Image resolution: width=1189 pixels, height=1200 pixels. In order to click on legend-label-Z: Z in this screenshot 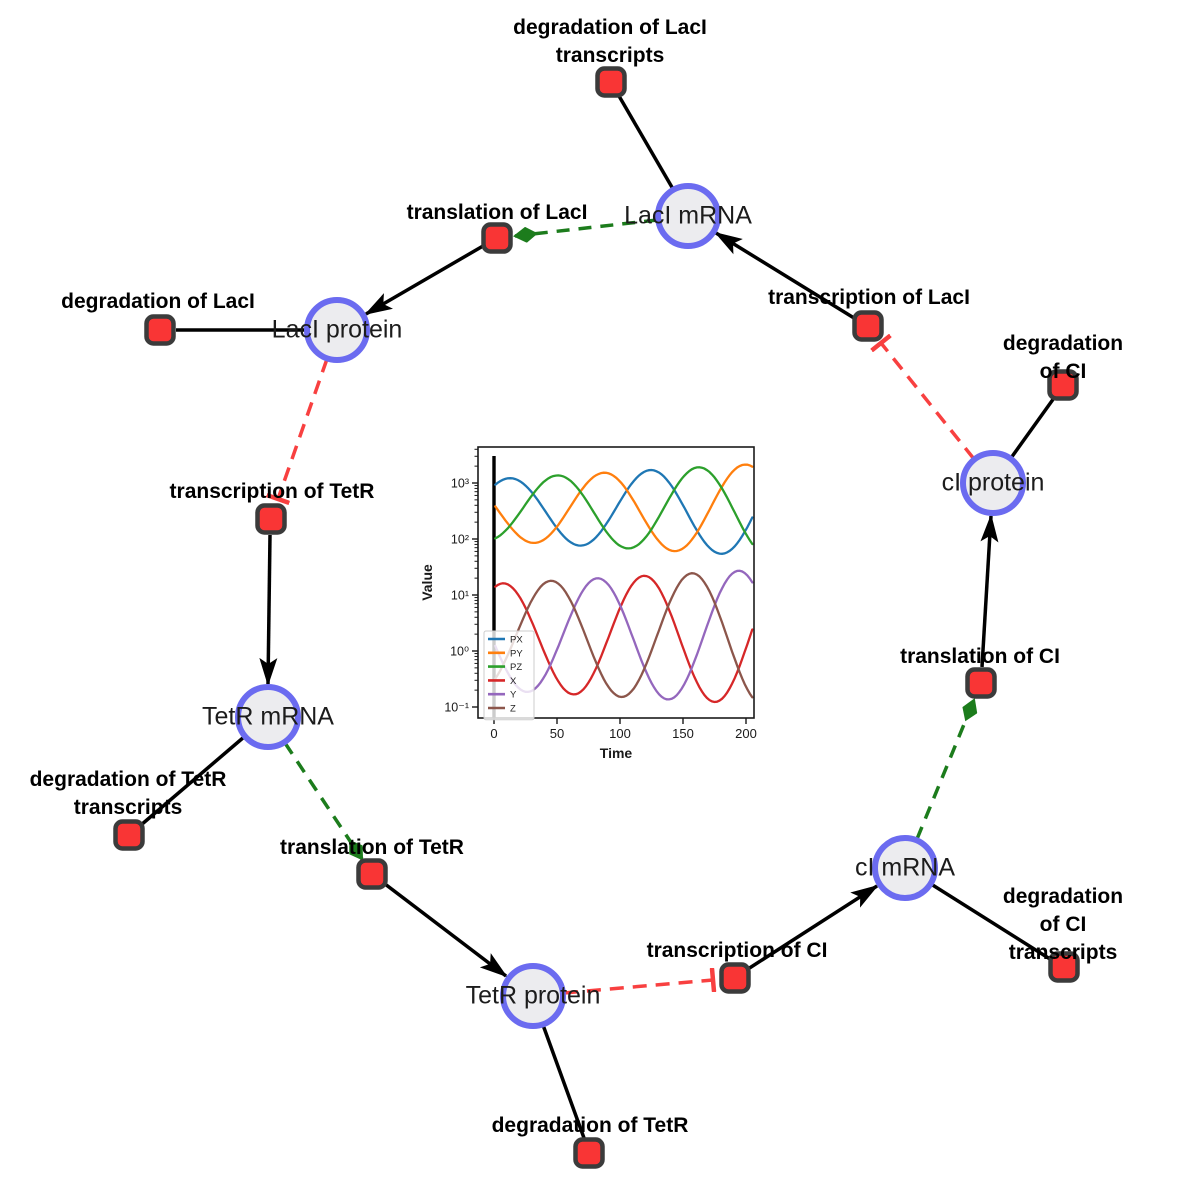, I will do `click(513, 709)`.